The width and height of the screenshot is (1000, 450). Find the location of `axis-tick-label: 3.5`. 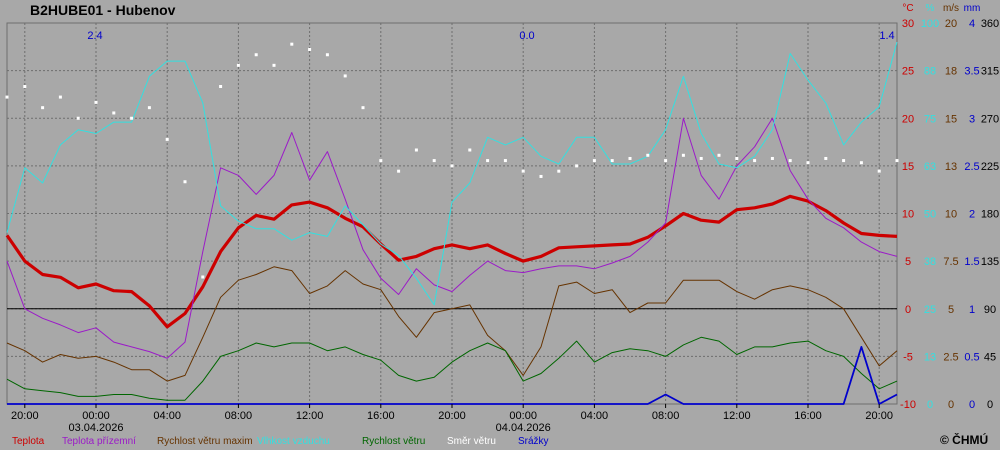

axis-tick-label: 3.5 is located at coordinates (971, 72).